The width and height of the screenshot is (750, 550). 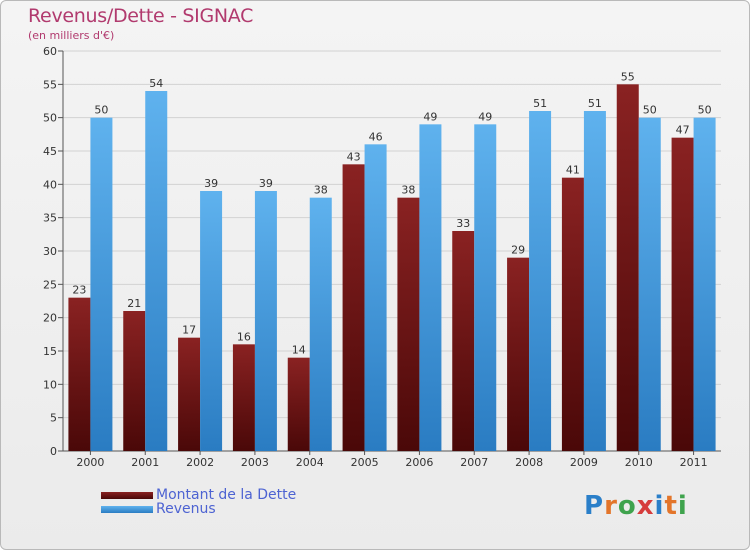 I want to click on bar-dette-2011, so click(x=682, y=294).